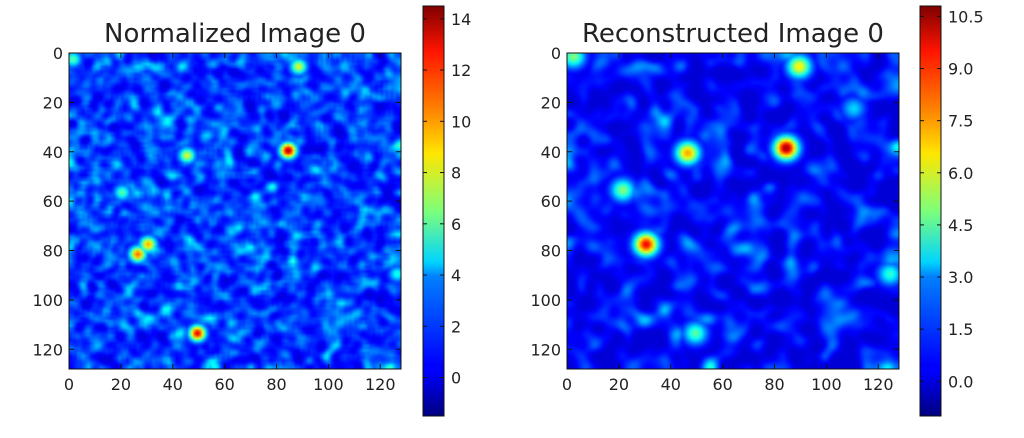  Describe the element at coordinates (551, 201) in the screenshot. I see `right-ytick-label: 60` at that location.